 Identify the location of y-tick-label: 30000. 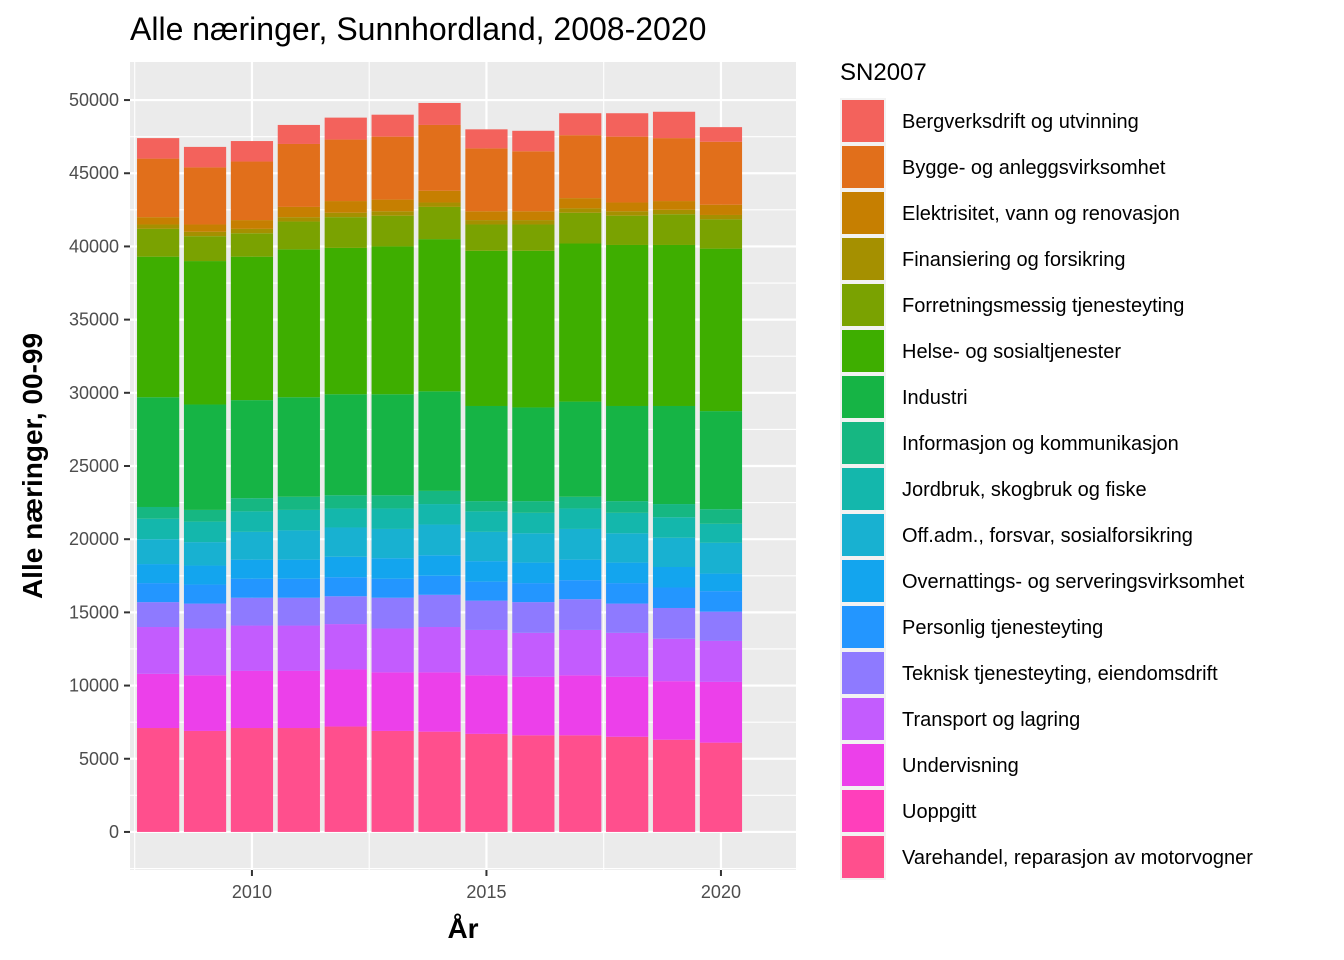
(94, 393).